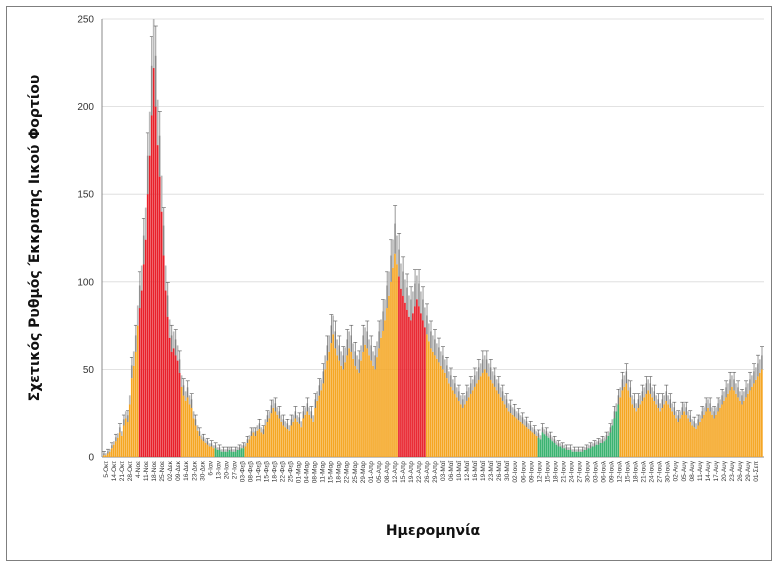  What do you see at coordinates (587, 472) in the screenshot?
I see `x-tick-label: 30-Ιουν` at bounding box center [587, 472].